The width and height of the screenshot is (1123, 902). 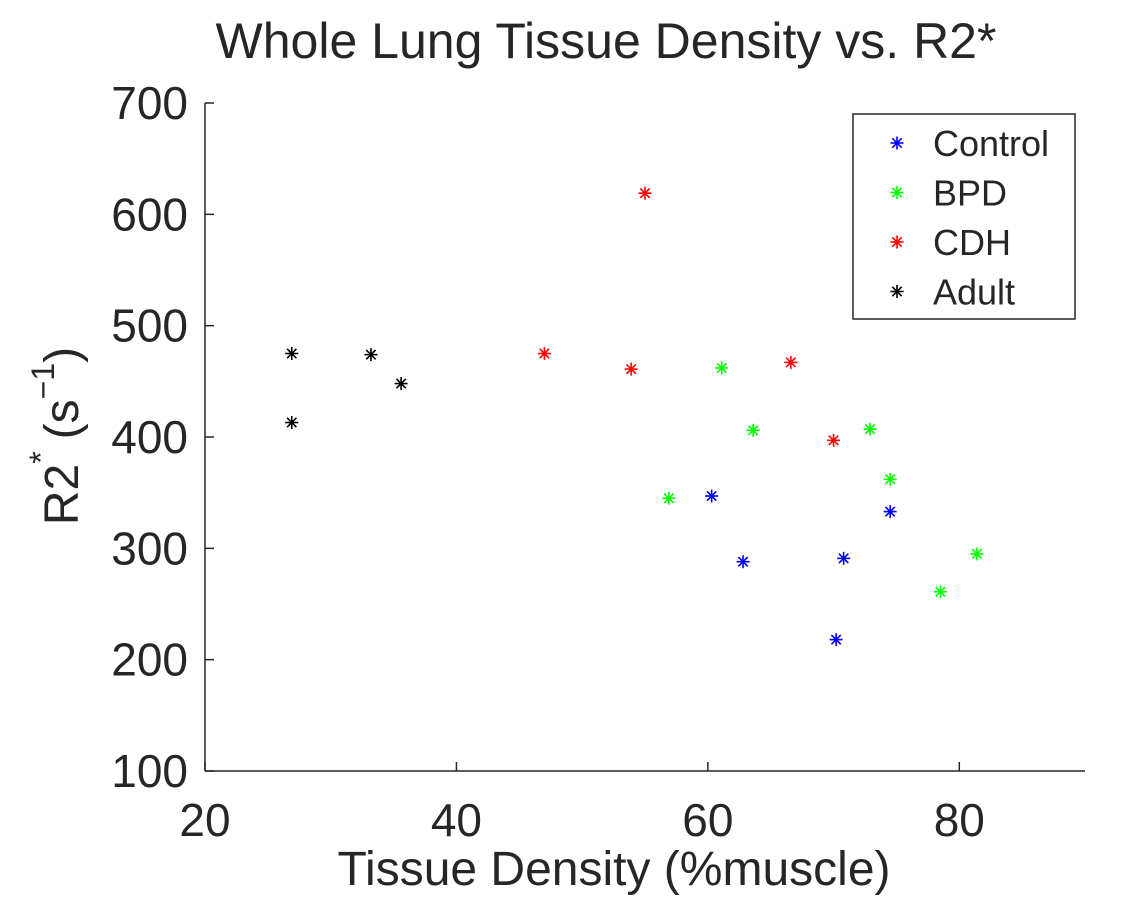 I want to click on y-tick-label: 500, so click(x=149, y=326).